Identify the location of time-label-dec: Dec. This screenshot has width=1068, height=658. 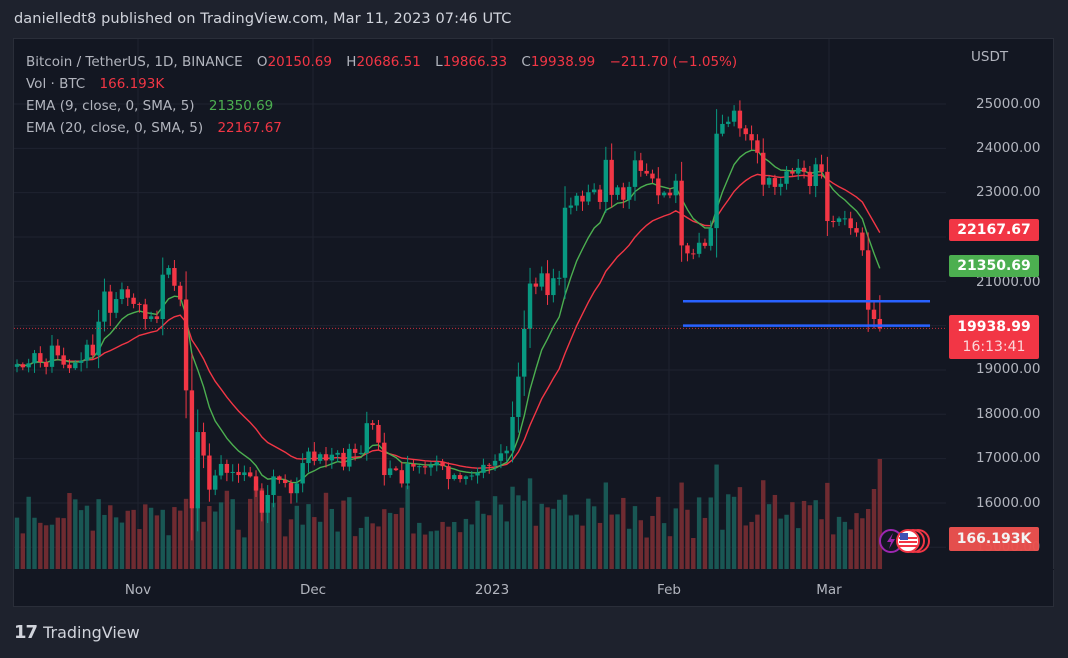
(313, 590).